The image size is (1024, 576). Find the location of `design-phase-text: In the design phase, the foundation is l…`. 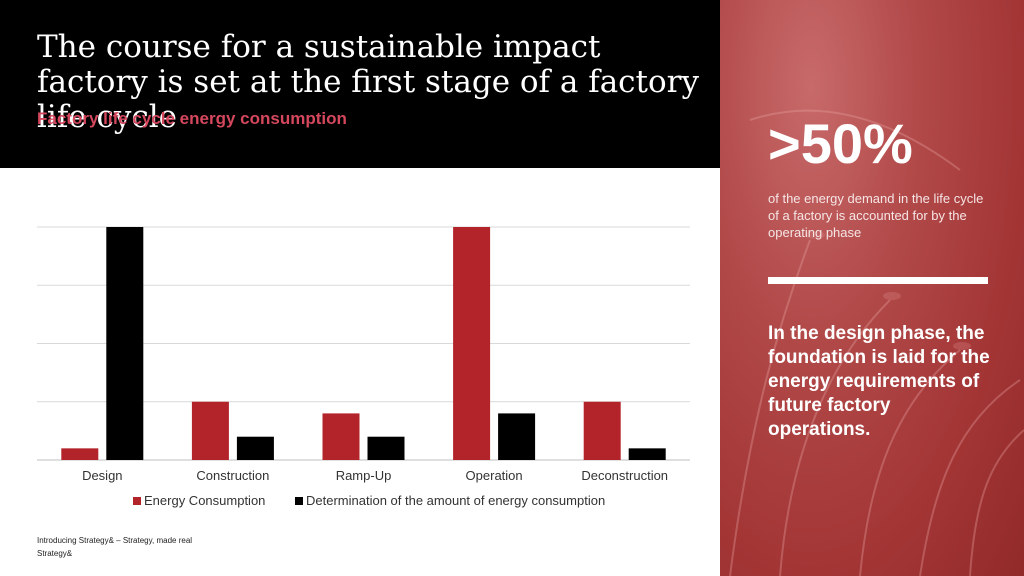

design-phase-text: In the design phase, the foundation is l… is located at coordinates (879, 381).